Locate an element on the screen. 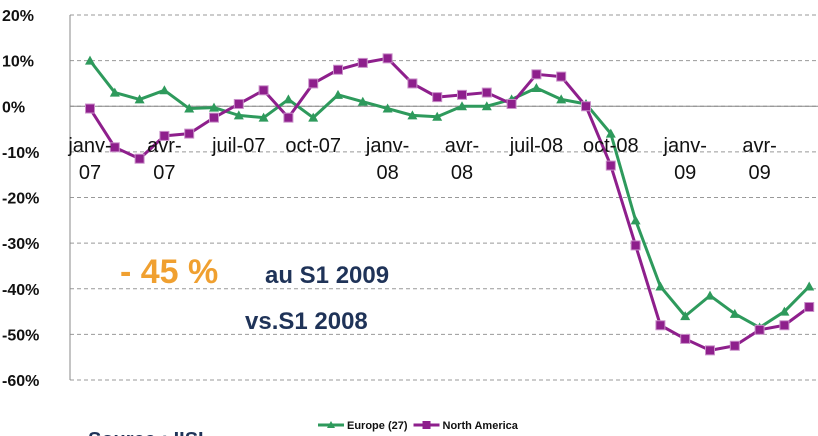 Image resolution: width=818 pixels, height=436 pixels. y-tick-label: -30% is located at coordinates (20, 244).